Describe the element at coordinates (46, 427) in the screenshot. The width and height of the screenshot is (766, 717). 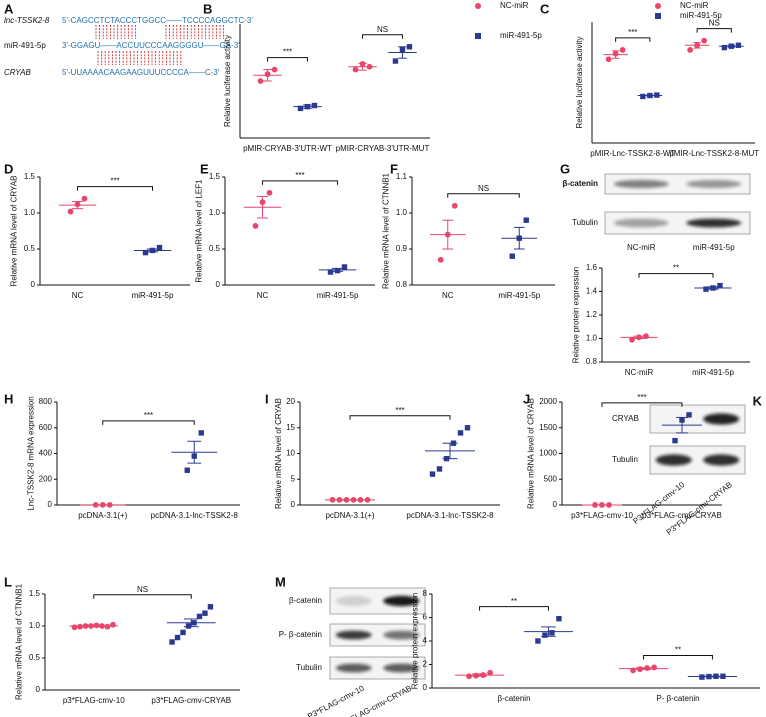
I see `y-tick-label: 600` at that location.